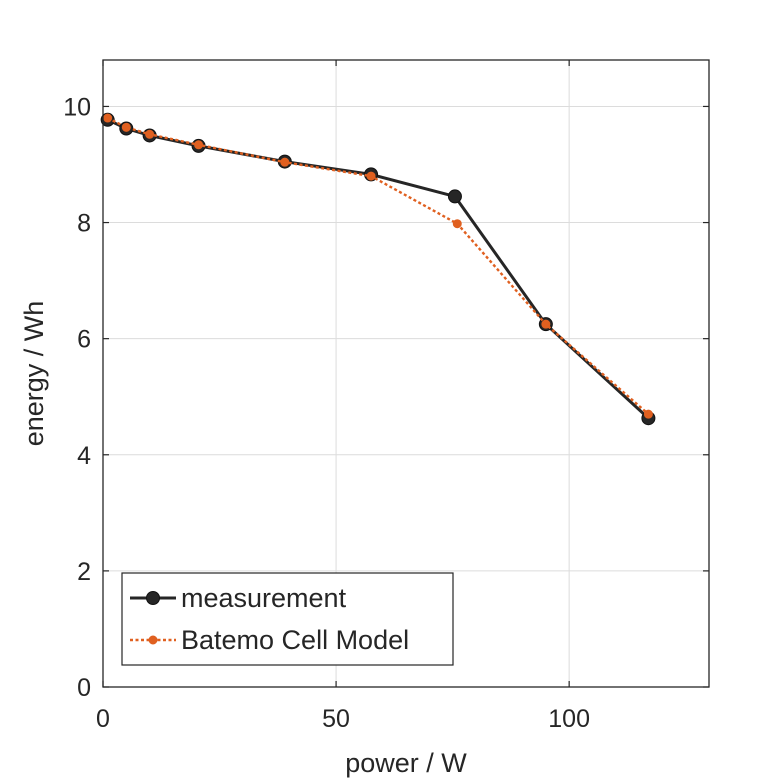 This screenshot has width=781, height=781. Describe the element at coordinates (84, 456) in the screenshot. I see `y-tick-label: 4` at that location.